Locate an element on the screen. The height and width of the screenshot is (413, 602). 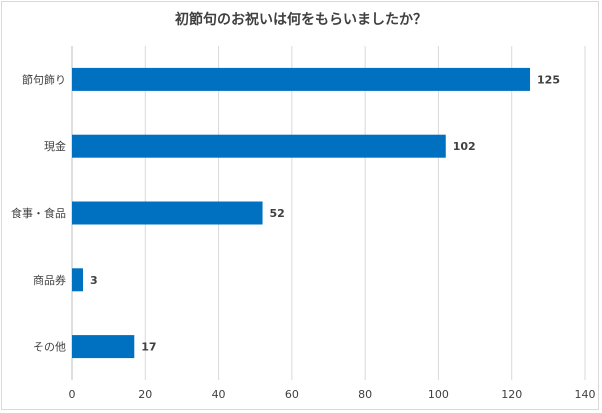
x-tick-label: 0 is located at coordinates (72, 394).